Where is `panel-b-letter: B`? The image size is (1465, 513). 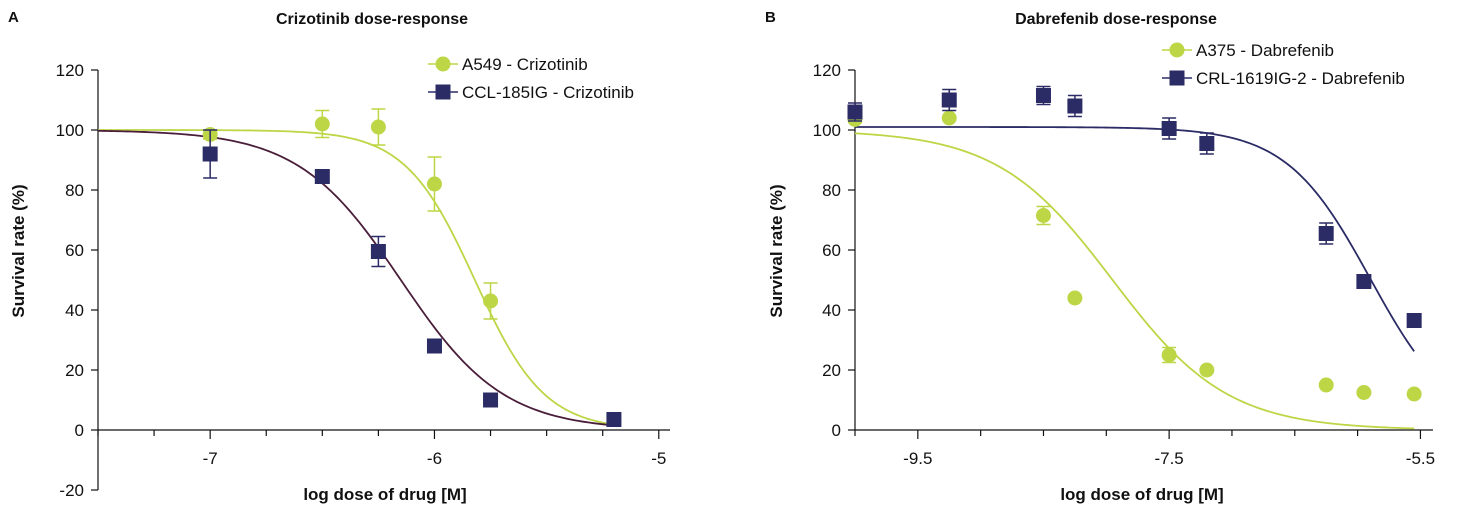
panel-b-letter: B is located at coordinates (770, 17).